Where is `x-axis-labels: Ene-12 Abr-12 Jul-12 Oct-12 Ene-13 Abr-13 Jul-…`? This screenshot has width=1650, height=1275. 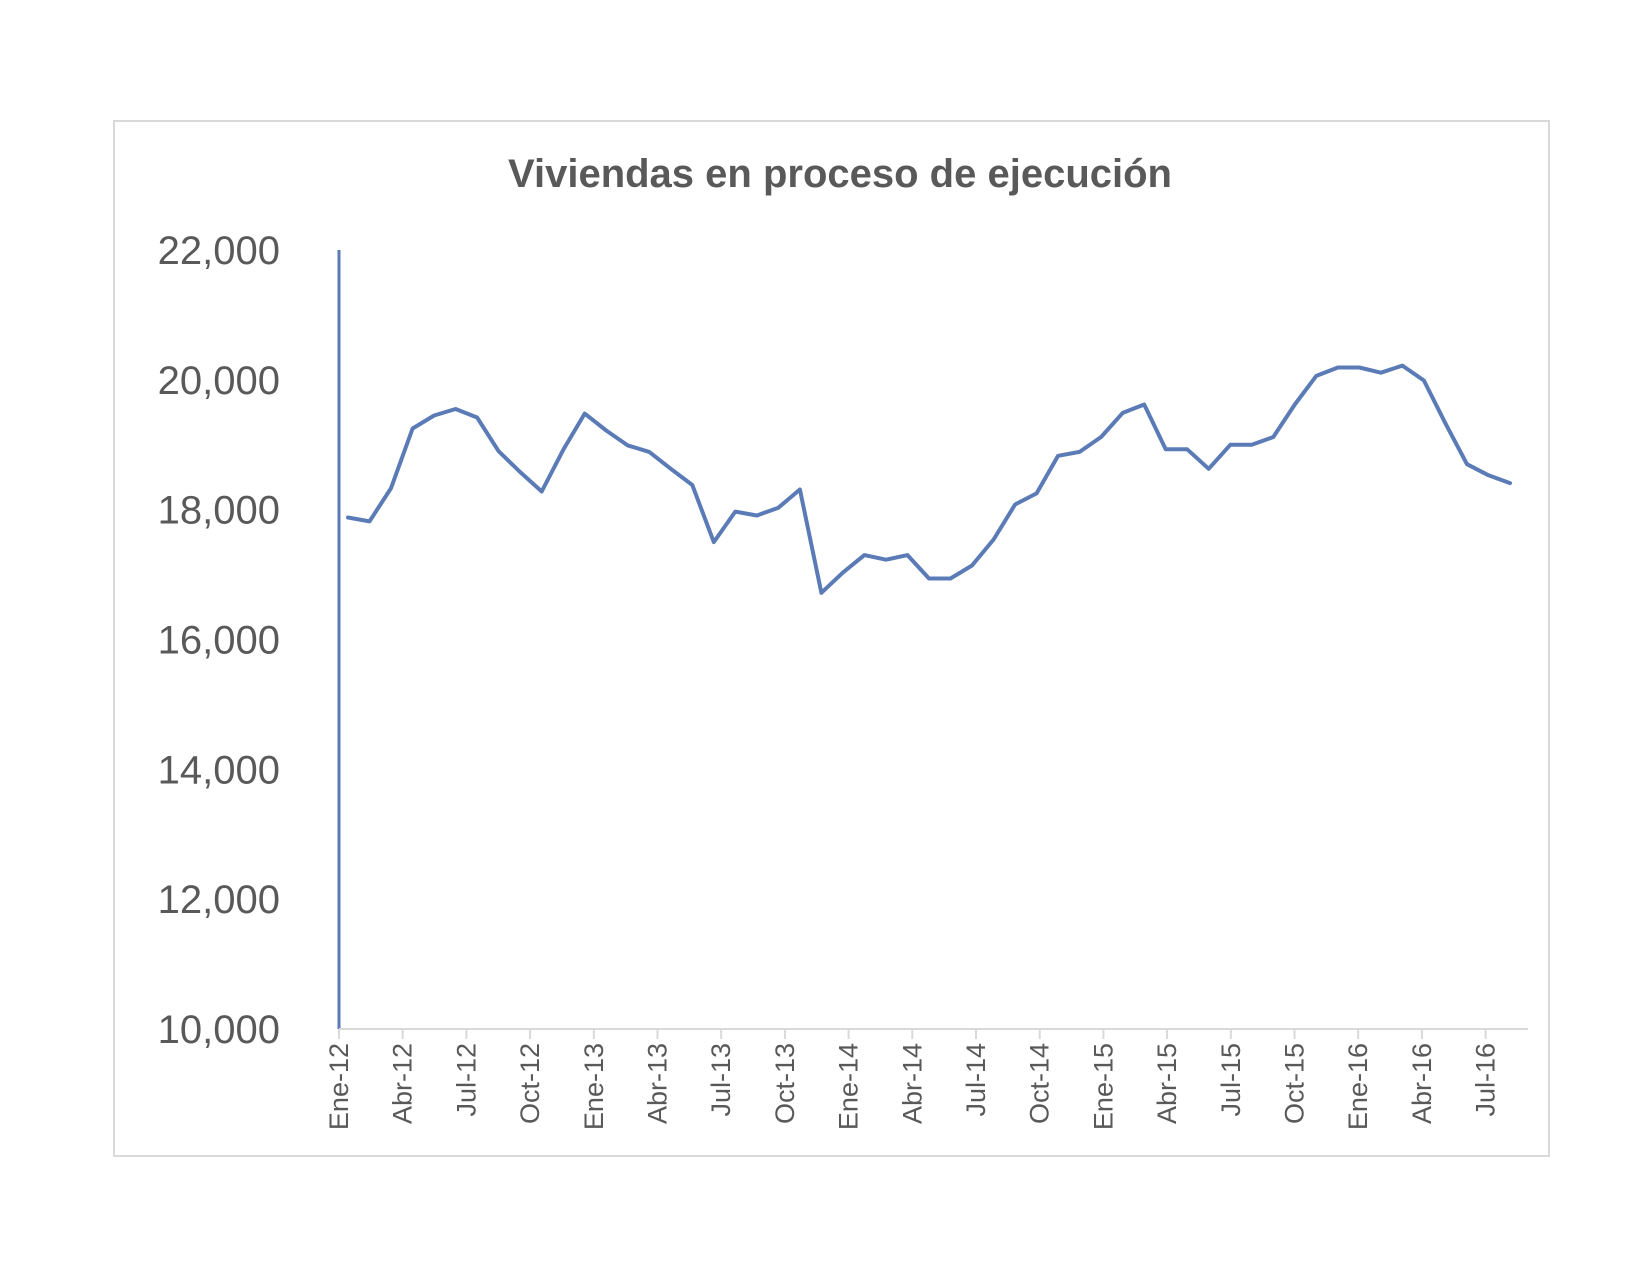
x-axis-labels: Ene-12 Abr-12 Jul-12 Oct-12 Ene-13 Abr-13 Jul-… is located at coordinates (912, 1086).